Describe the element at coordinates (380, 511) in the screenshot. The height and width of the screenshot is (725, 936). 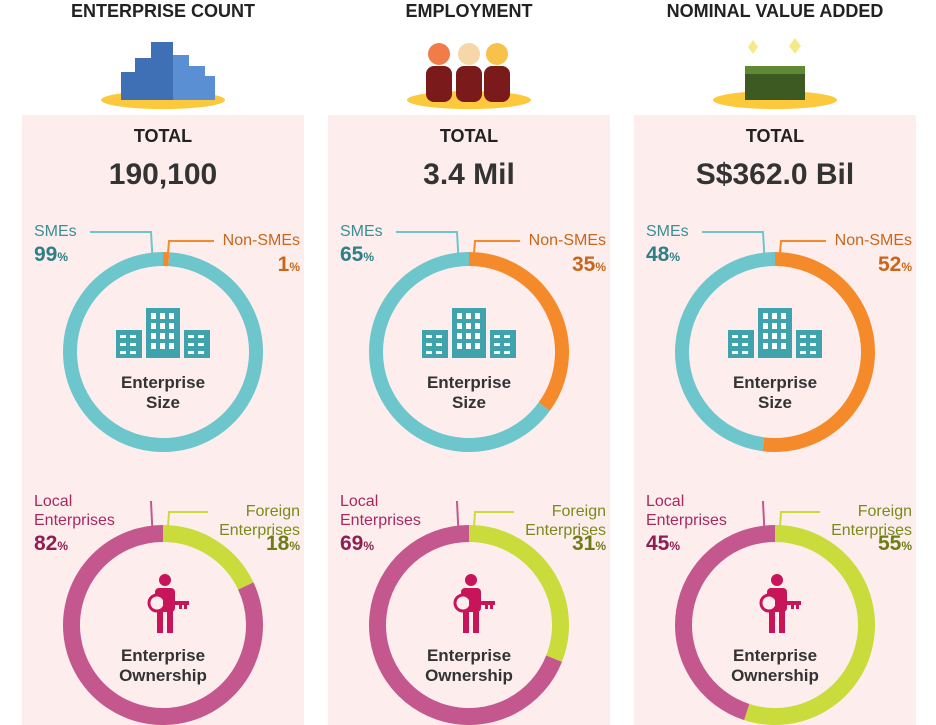
I see `legend-label: Local Enterprises` at that location.